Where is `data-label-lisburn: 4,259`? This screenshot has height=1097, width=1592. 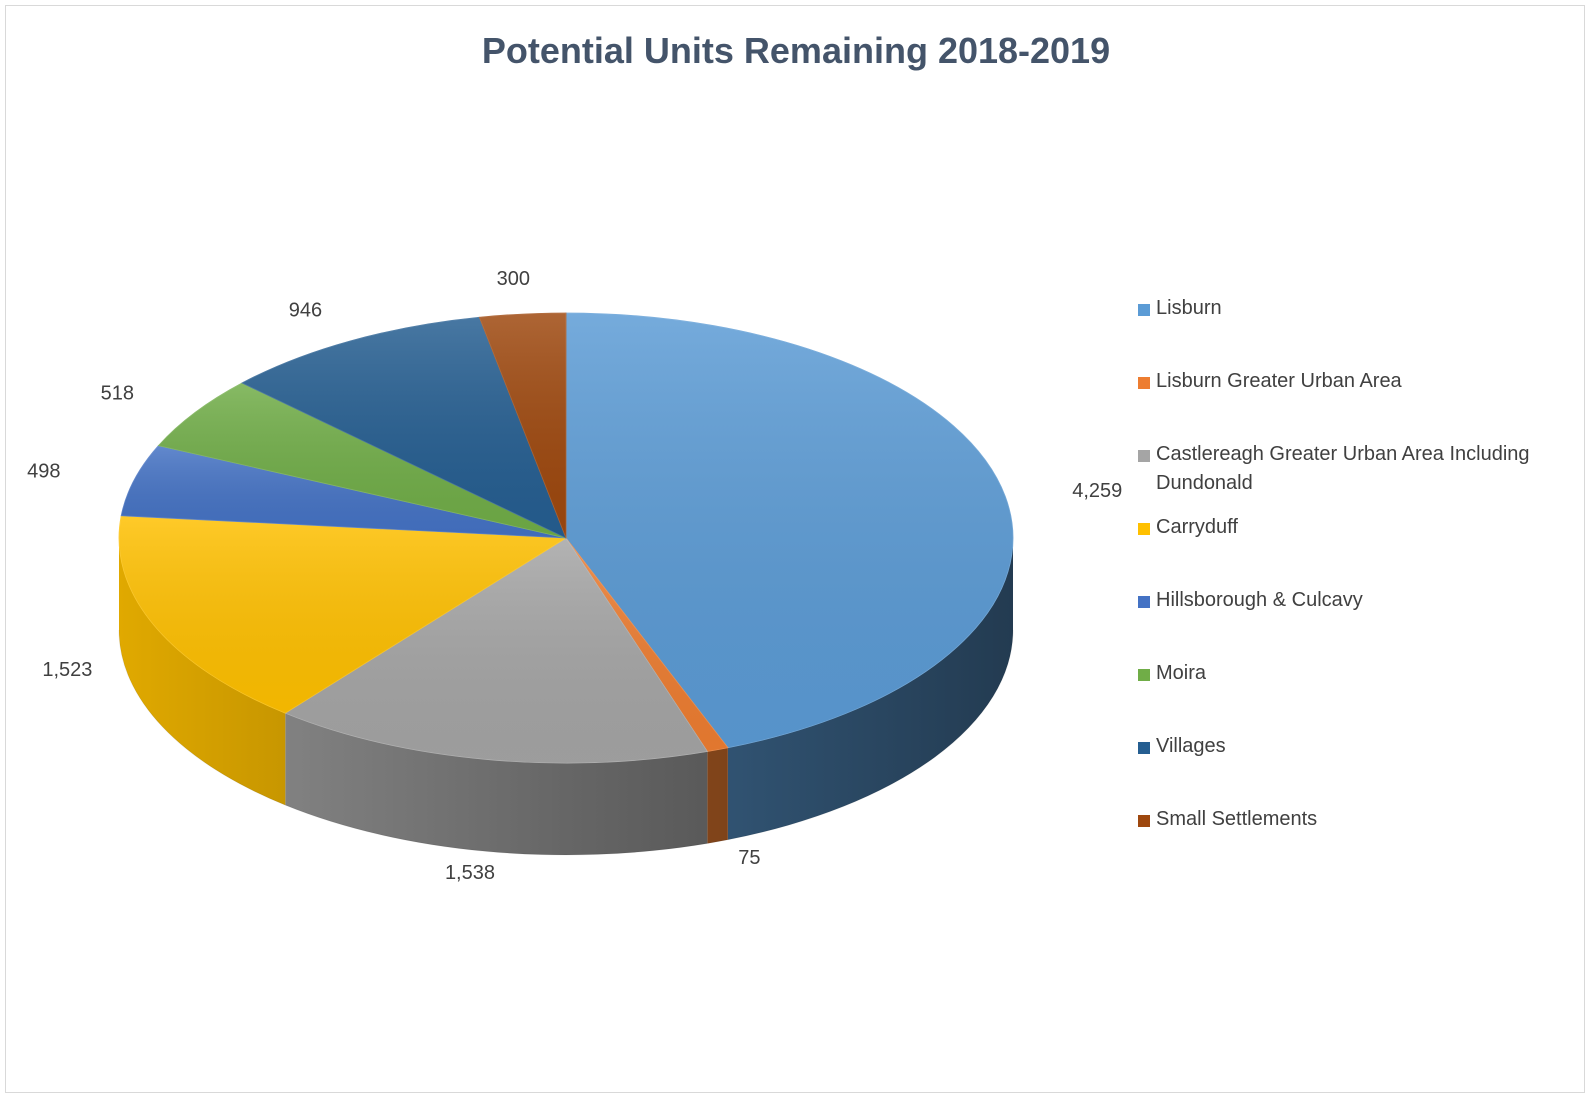 data-label-lisburn: 4,259 is located at coordinates (1097, 491).